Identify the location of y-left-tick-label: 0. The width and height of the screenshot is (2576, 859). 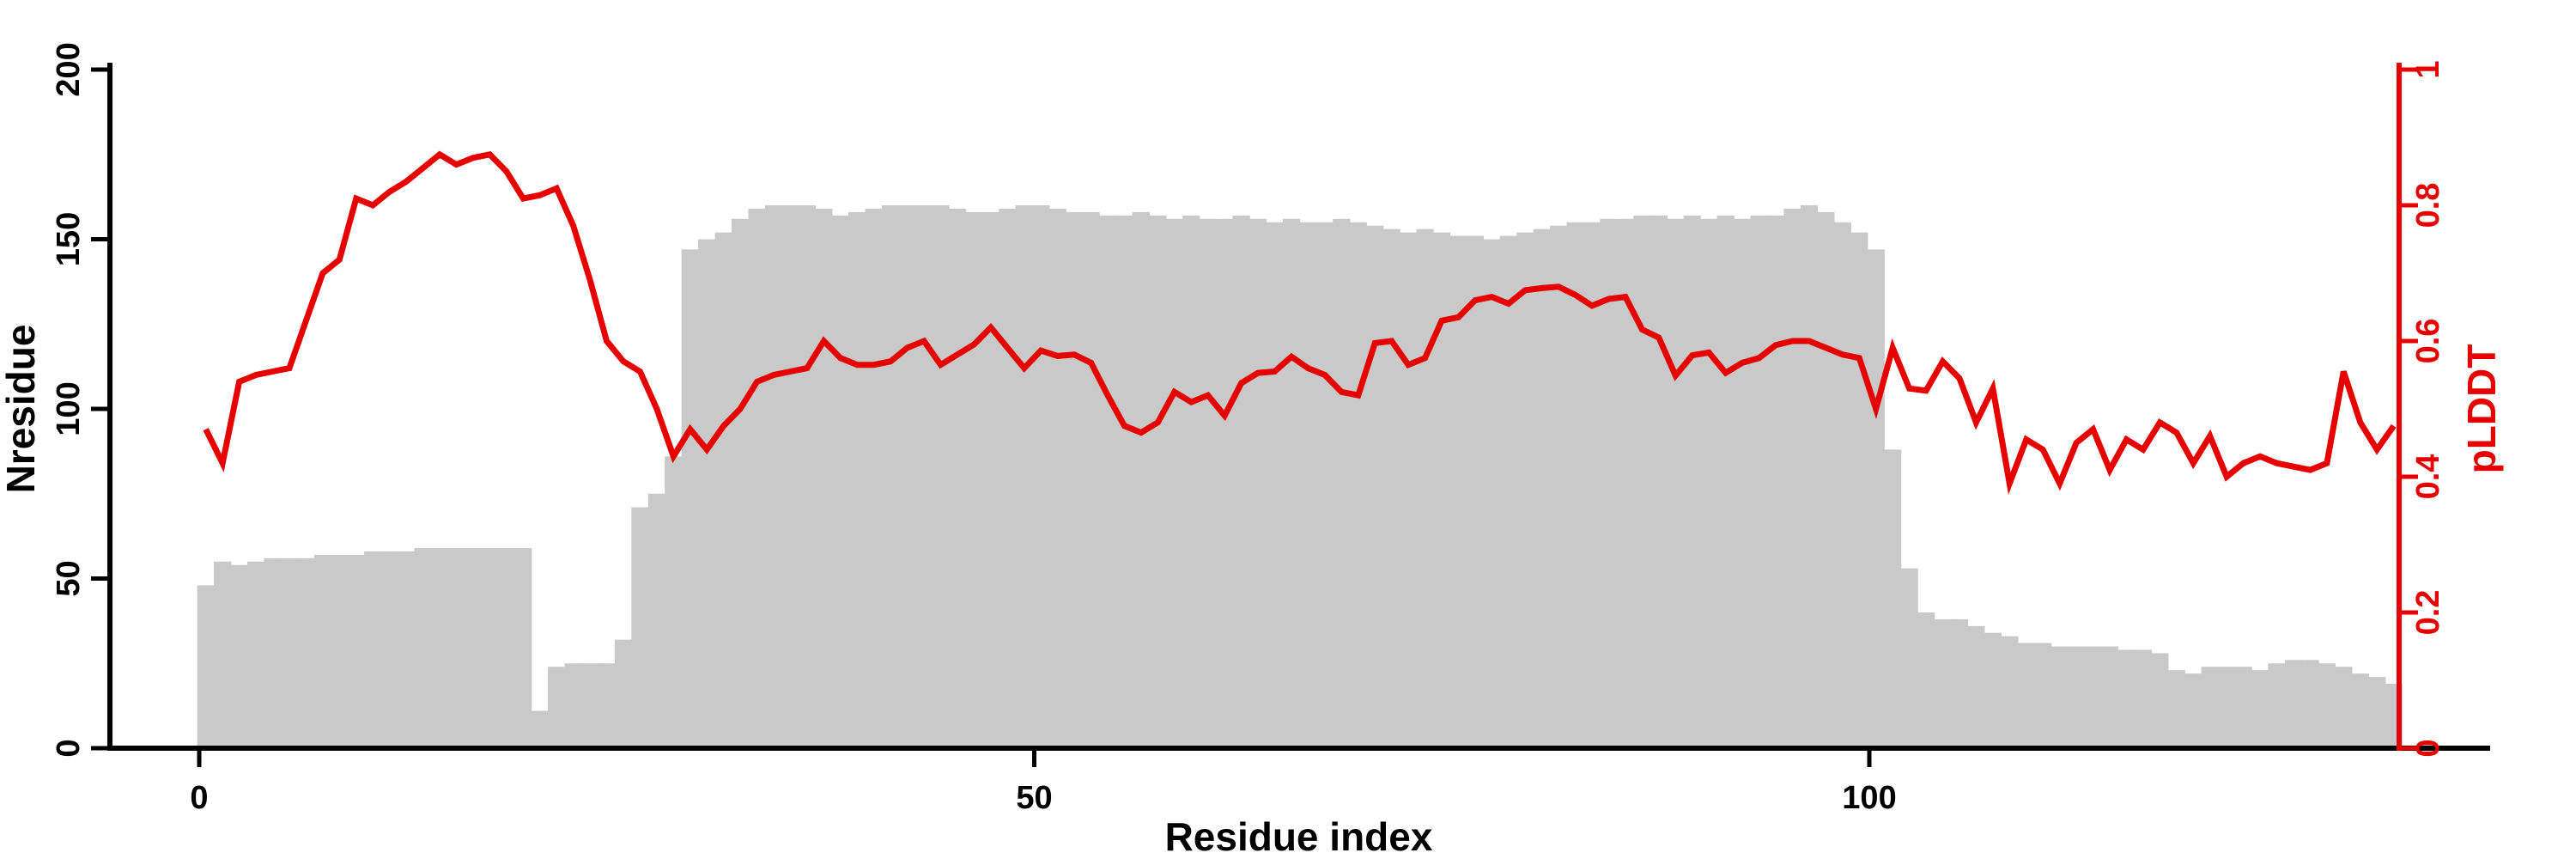
(69, 748).